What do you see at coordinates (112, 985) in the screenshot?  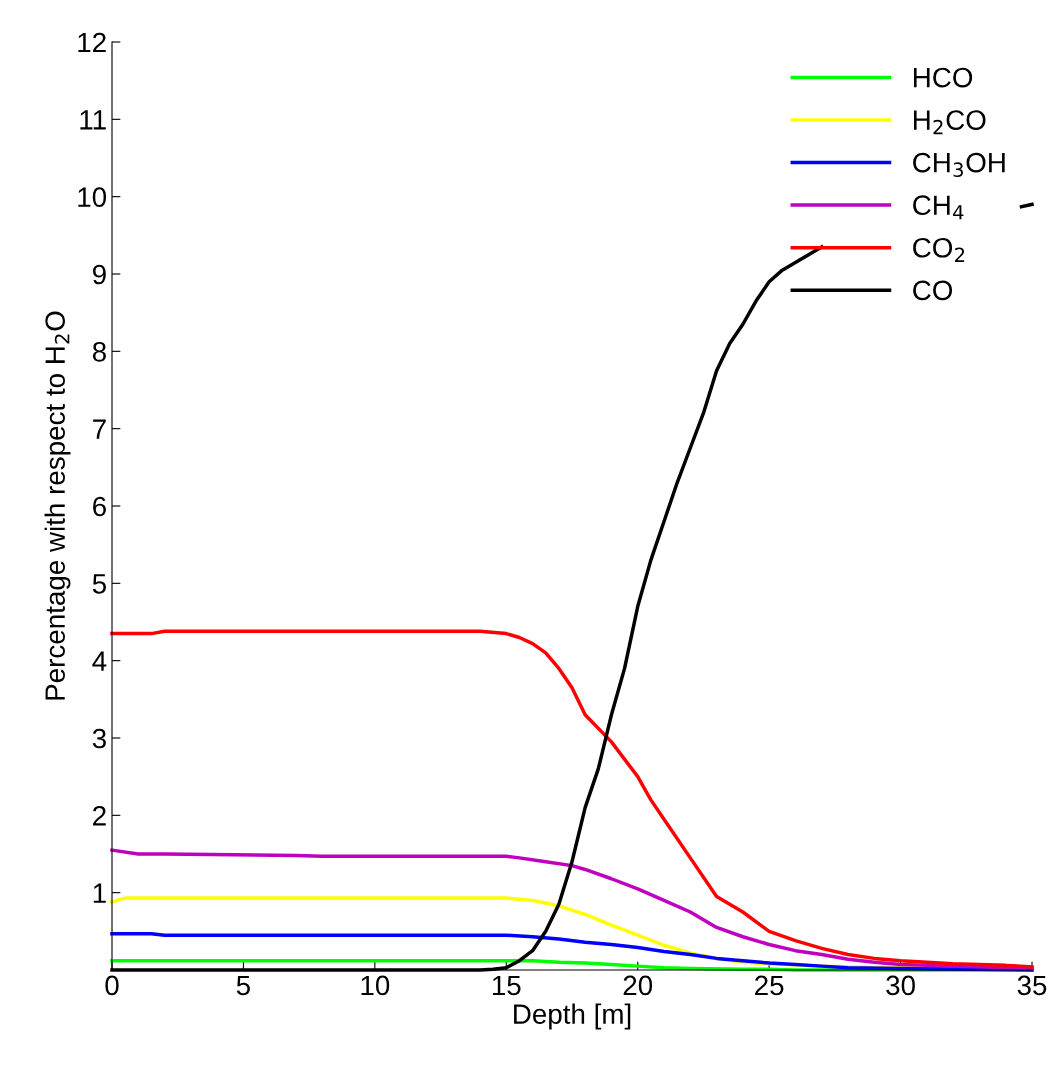 I see `x-tick-label: 0` at bounding box center [112, 985].